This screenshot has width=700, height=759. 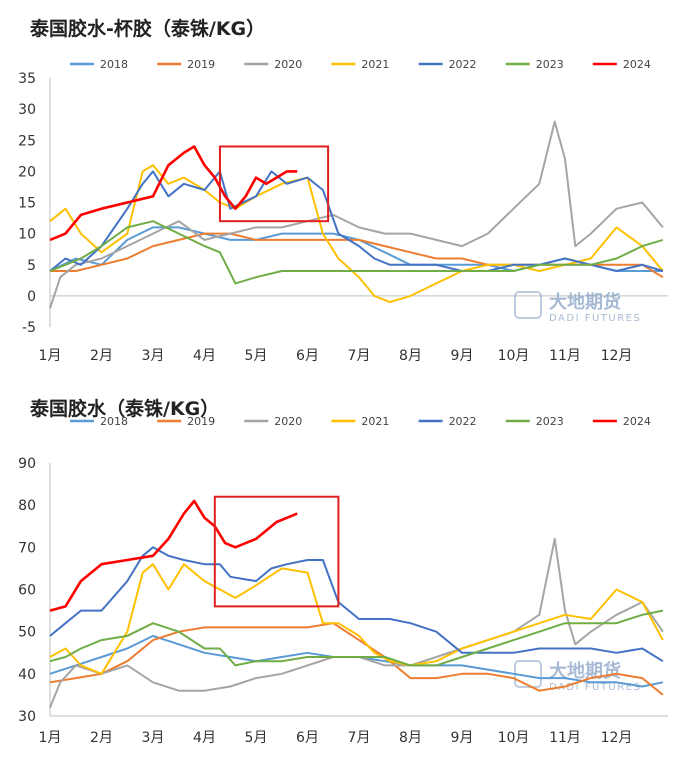 I want to click on y-tick-label: 25, so click(x=27, y=141).